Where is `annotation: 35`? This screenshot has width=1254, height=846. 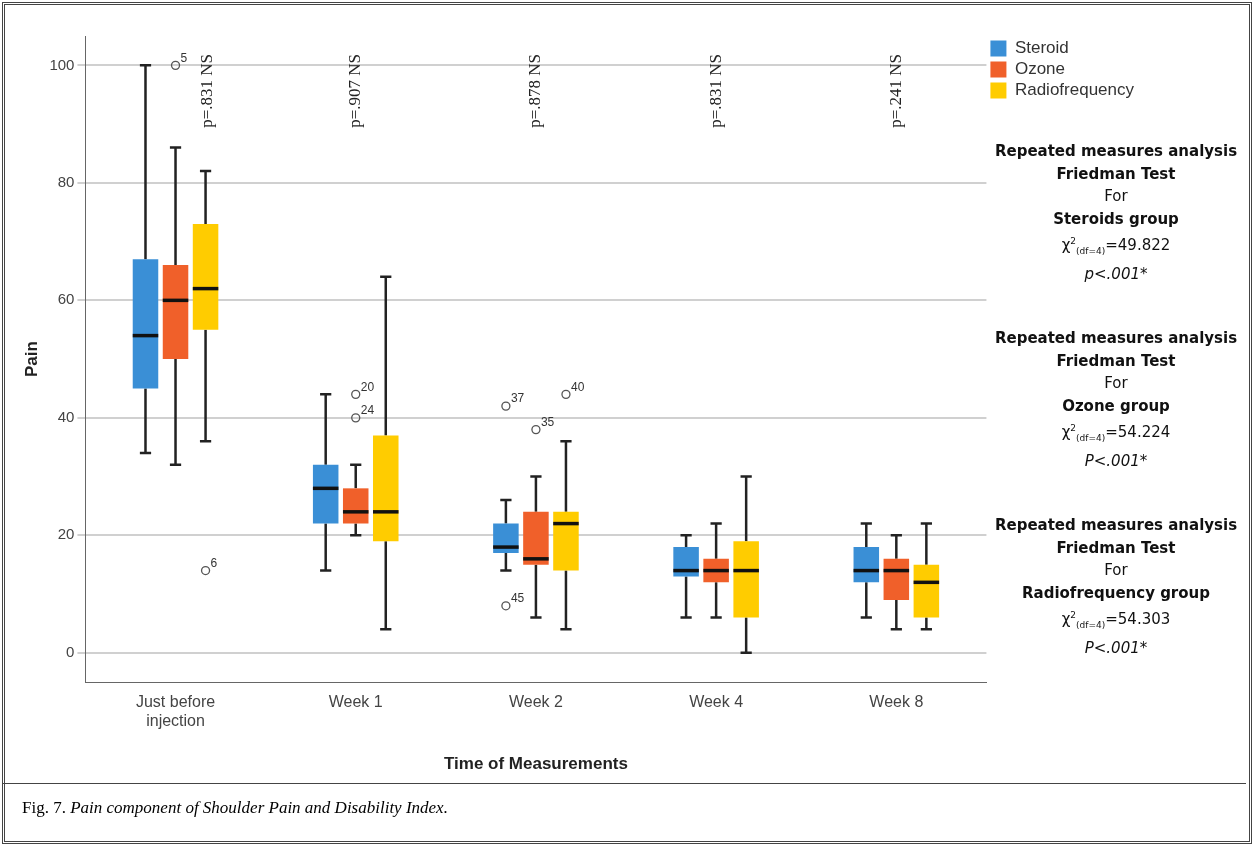 annotation: 35 is located at coordinates (547, 421).